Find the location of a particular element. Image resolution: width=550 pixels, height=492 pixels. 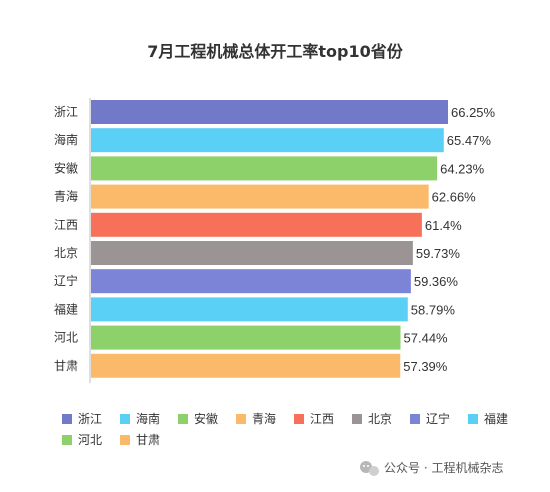

category-label: 海南 is located at coordinates (66, 139).